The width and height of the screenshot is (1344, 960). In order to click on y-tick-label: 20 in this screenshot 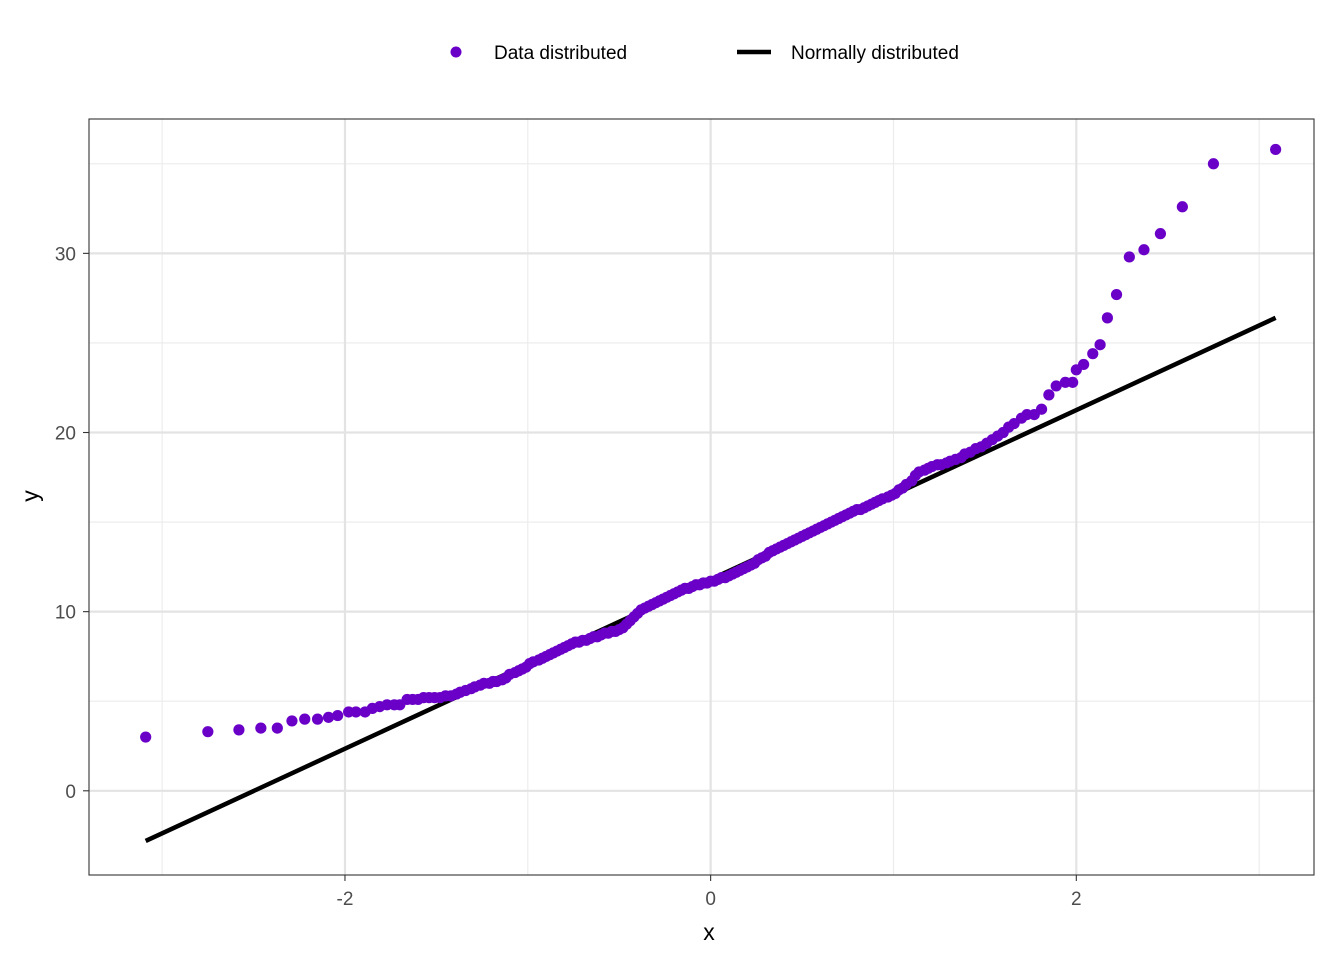, I will do `click(65, 434)`.